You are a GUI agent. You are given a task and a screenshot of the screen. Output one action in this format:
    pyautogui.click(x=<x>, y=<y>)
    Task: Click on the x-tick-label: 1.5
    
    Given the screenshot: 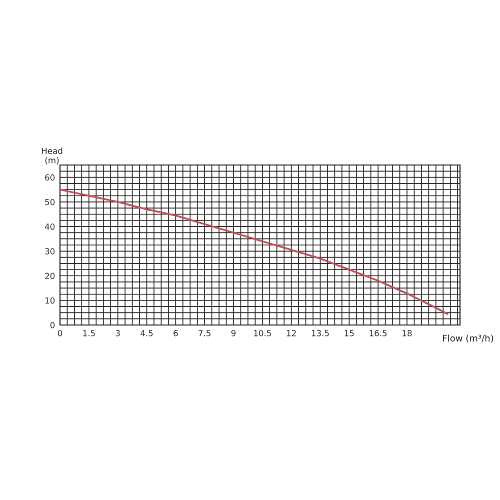 What is the action you would take?
    pyautogui.click(x=89, y=333)
    